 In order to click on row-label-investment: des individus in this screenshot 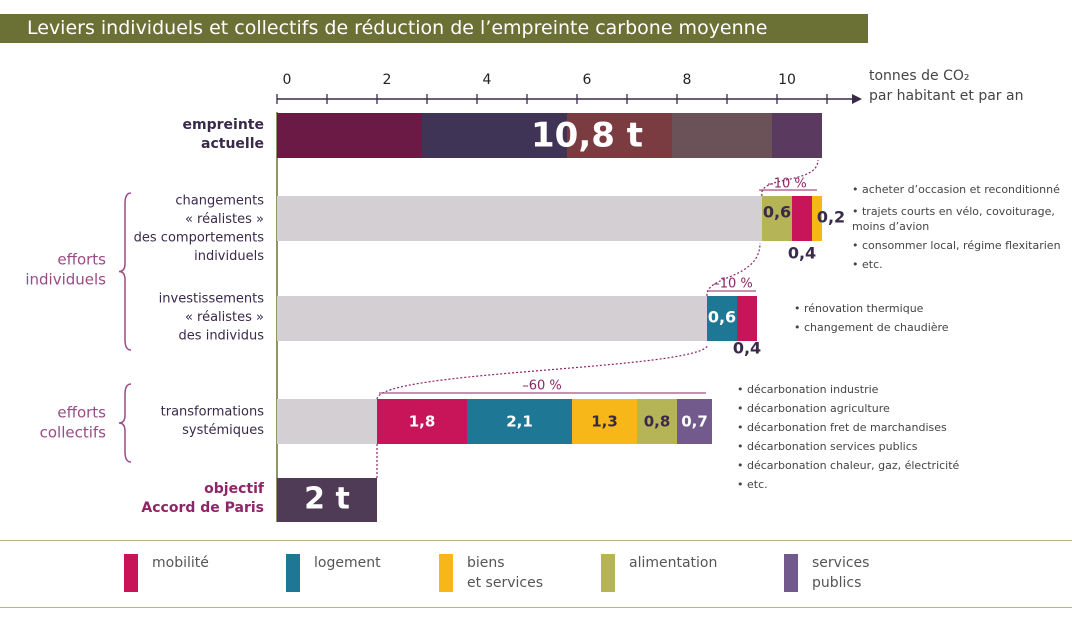, I will do `click(222, 336)`.